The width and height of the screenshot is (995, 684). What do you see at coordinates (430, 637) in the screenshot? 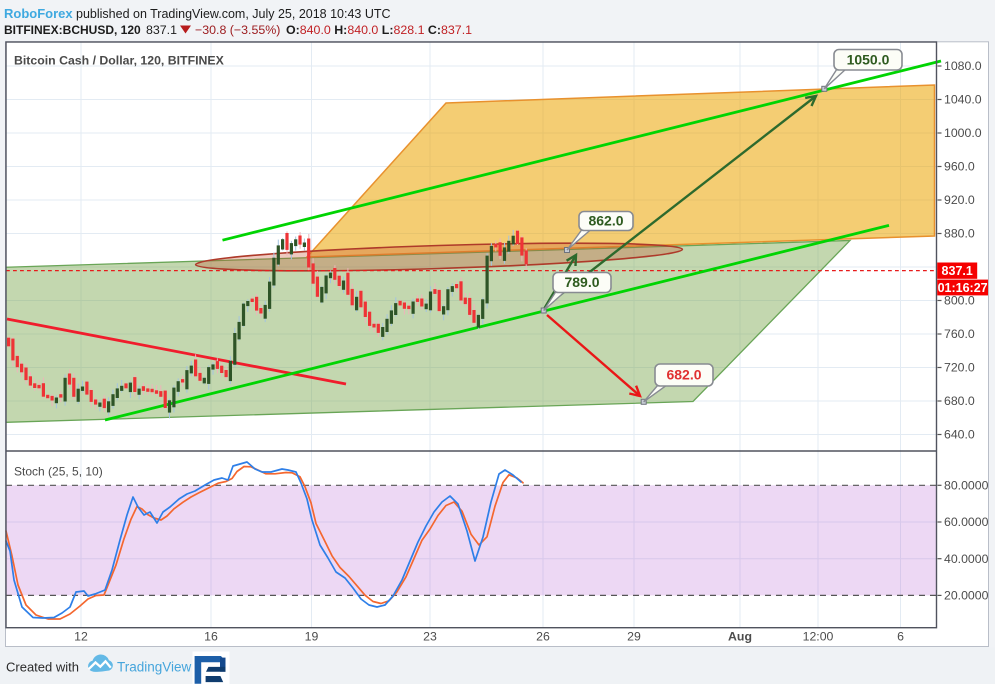
I see `svg-text: 23` at bounding box center [430, 637].